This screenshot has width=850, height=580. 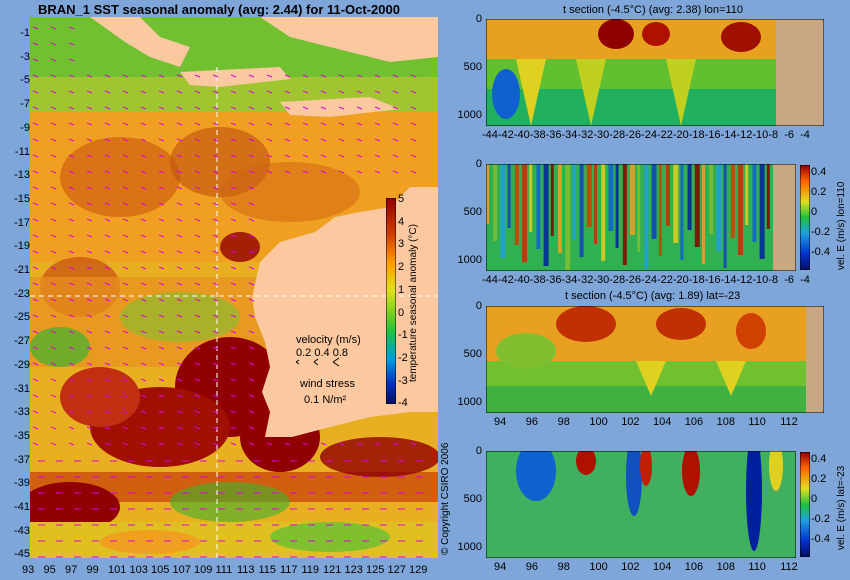 I want to click on panel2-colorbar-tick: -0.2, so click(x=820, y=232).